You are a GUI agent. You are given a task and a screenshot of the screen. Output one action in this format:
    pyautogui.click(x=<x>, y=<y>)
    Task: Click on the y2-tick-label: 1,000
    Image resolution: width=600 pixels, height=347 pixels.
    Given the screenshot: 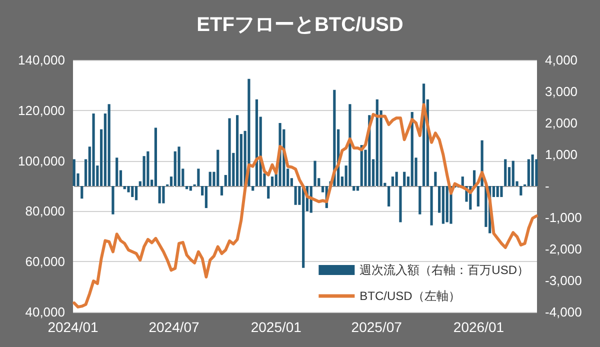 What is the action you would take?
    pyautogui.click(x=561, y=154)
    